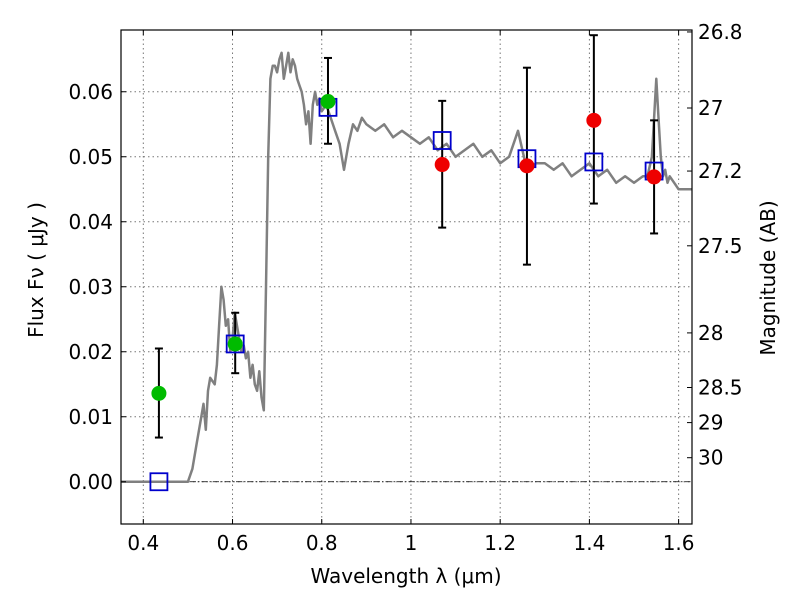  What do you see at coordinates (720, 246) in the screenshot?
I see `right-tick-label: 27.5` at bounding box center [720, 246].